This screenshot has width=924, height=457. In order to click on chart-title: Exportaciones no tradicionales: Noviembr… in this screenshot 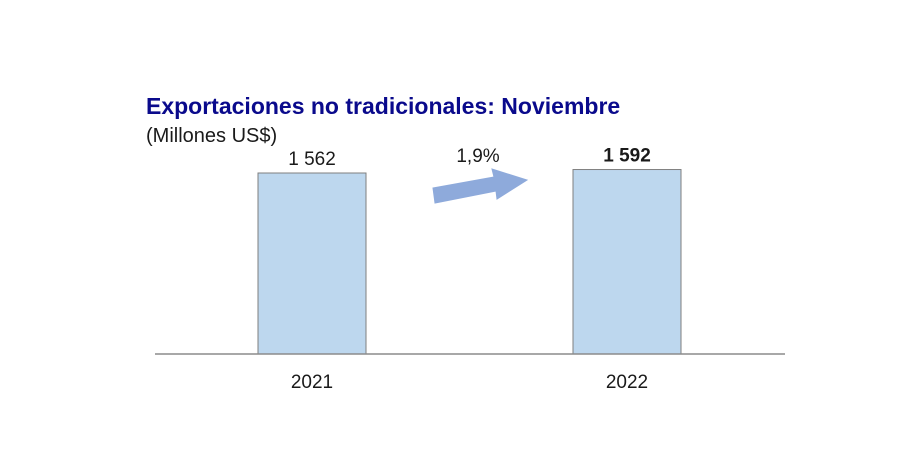, I will do `click(383, 106)`.